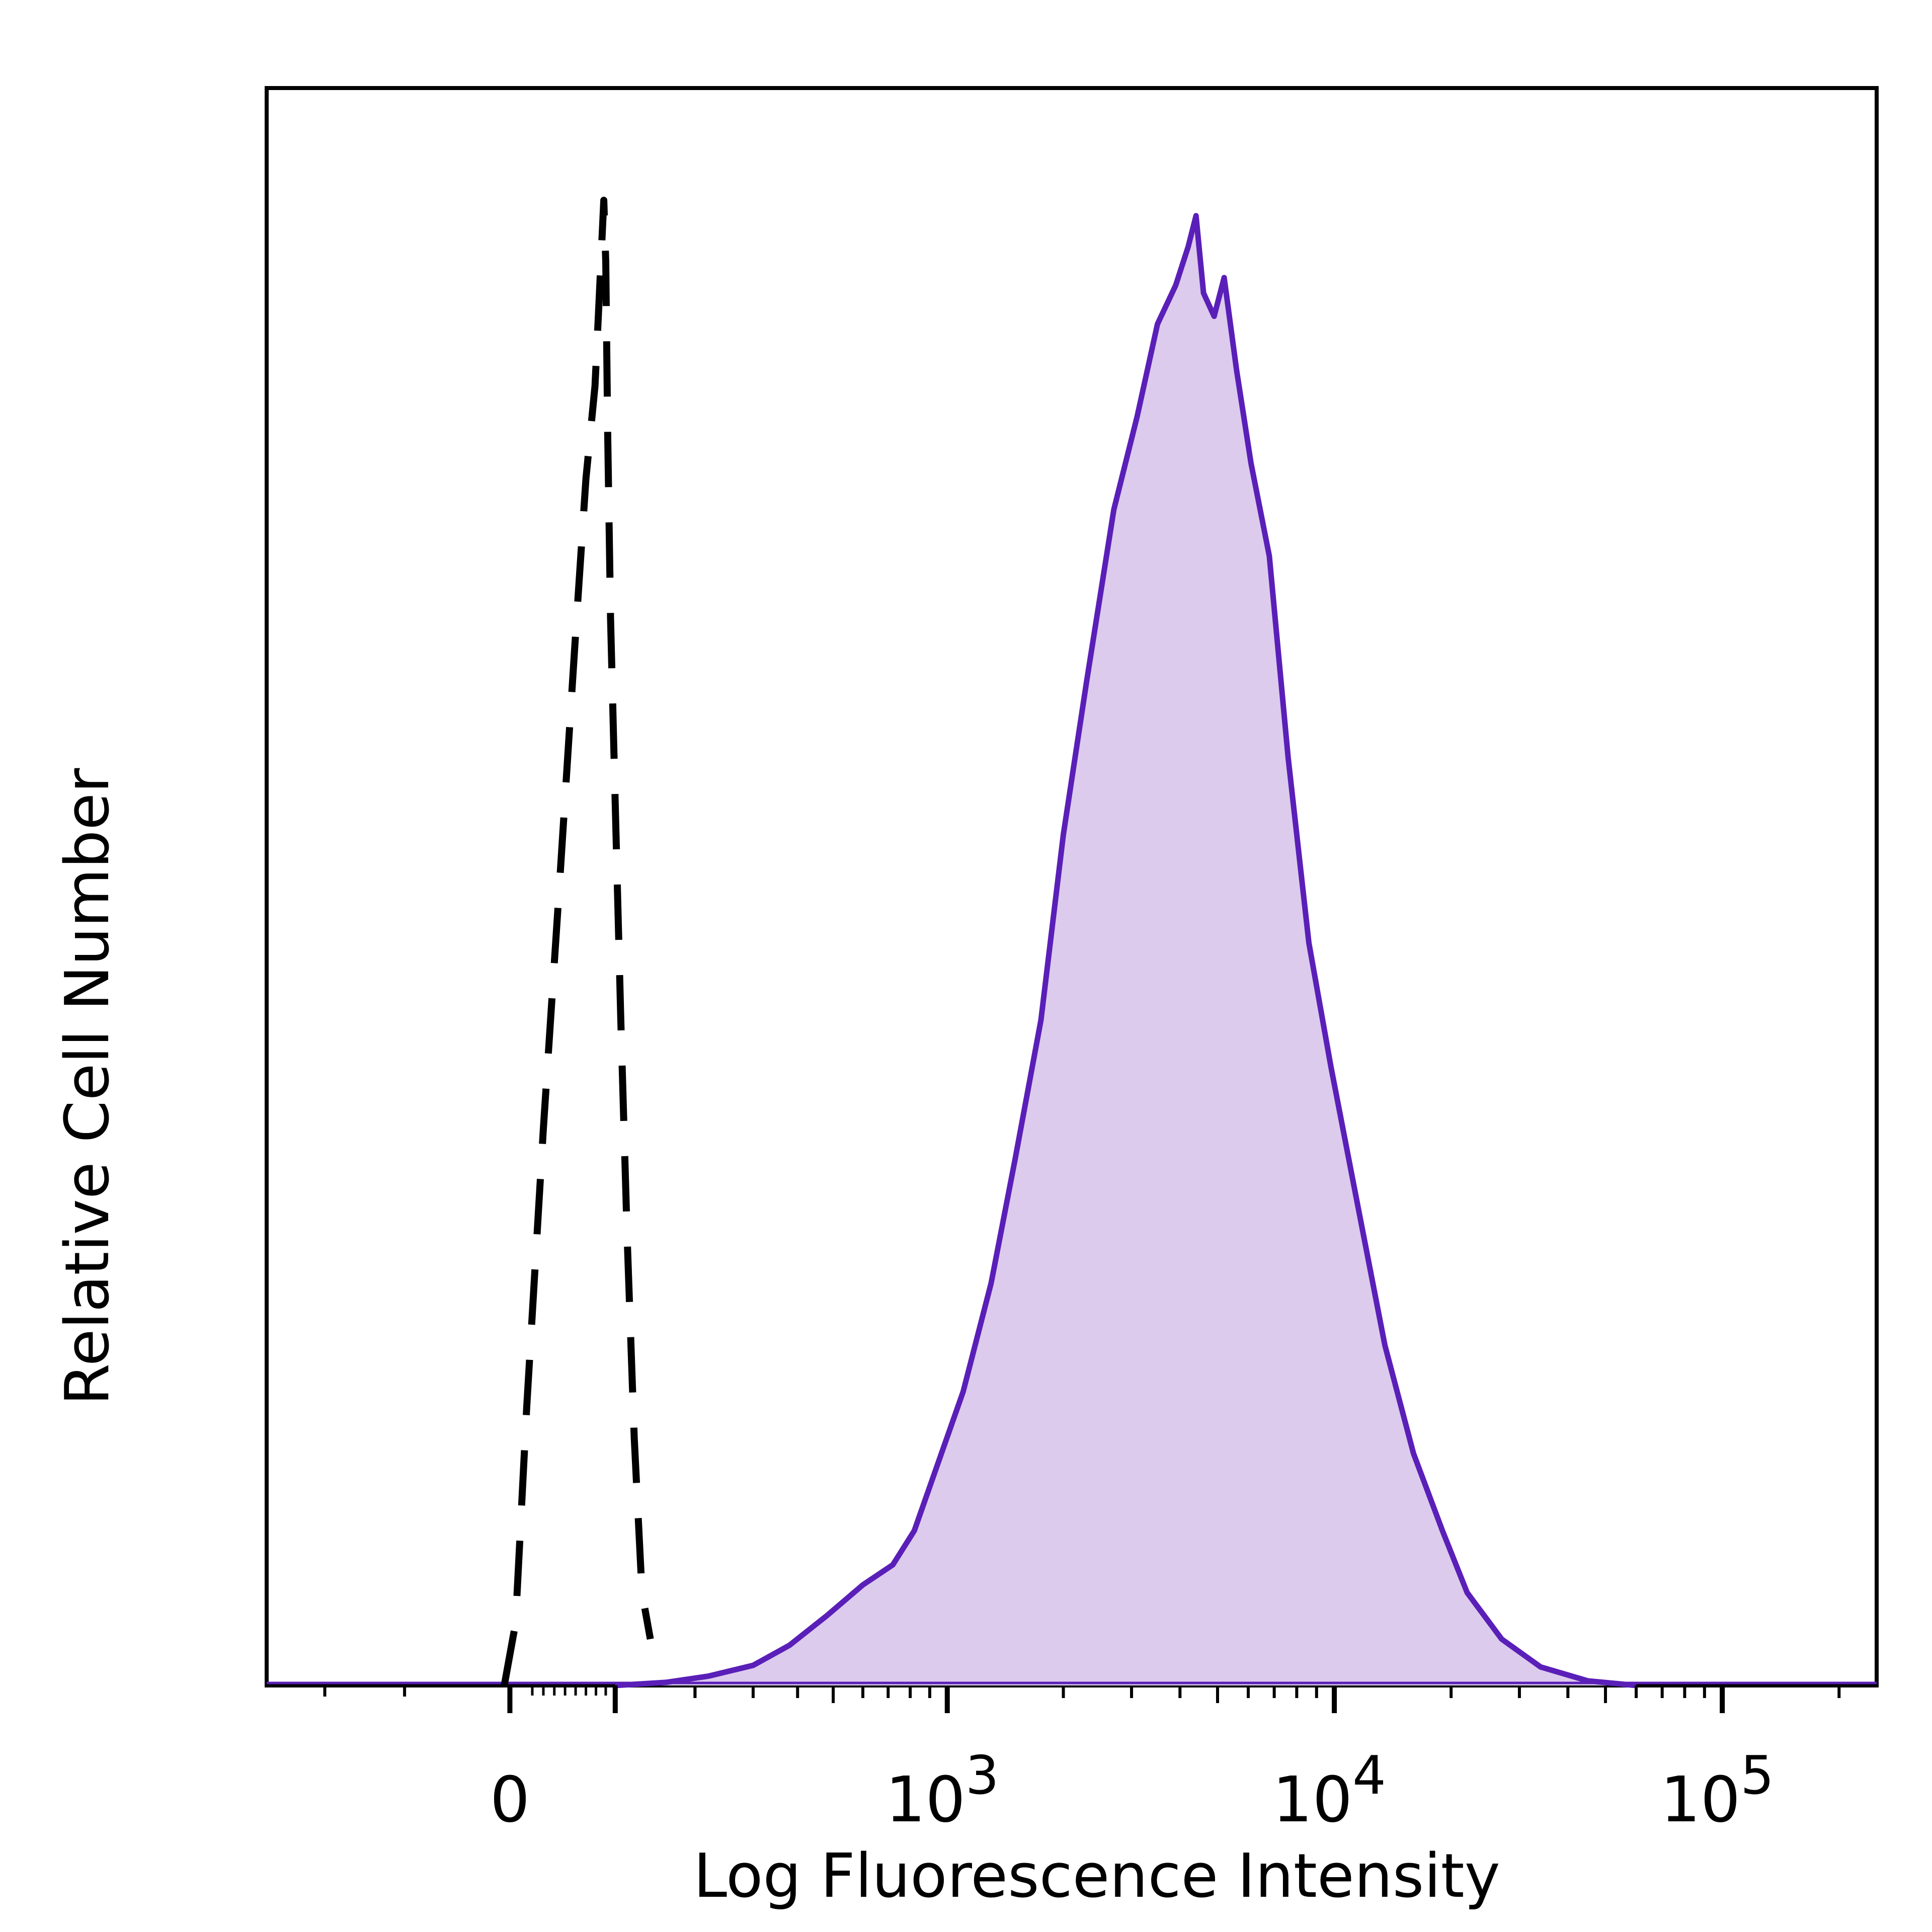  I want to click on x-axis-label: Log Fluorescence Intensity, so click(1096, 1876).